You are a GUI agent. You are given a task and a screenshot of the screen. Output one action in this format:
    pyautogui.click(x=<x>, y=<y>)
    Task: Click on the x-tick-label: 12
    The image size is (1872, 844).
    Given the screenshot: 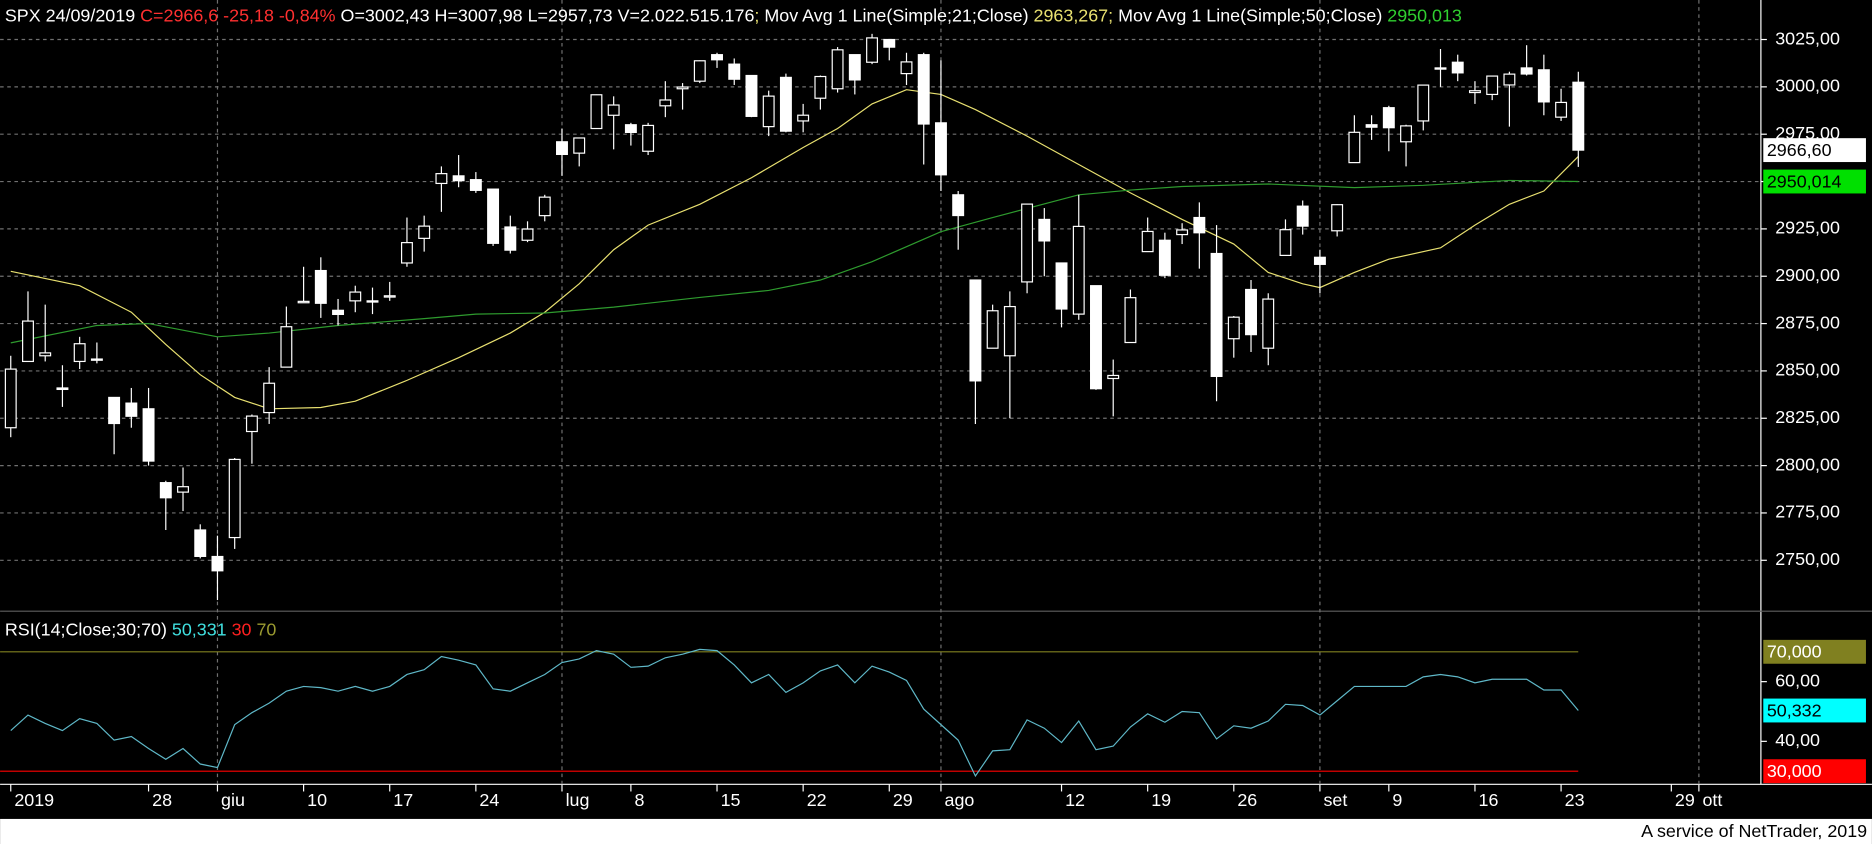 What is the action you would take?
    pyautogui.click(x=1075, y=800)
    